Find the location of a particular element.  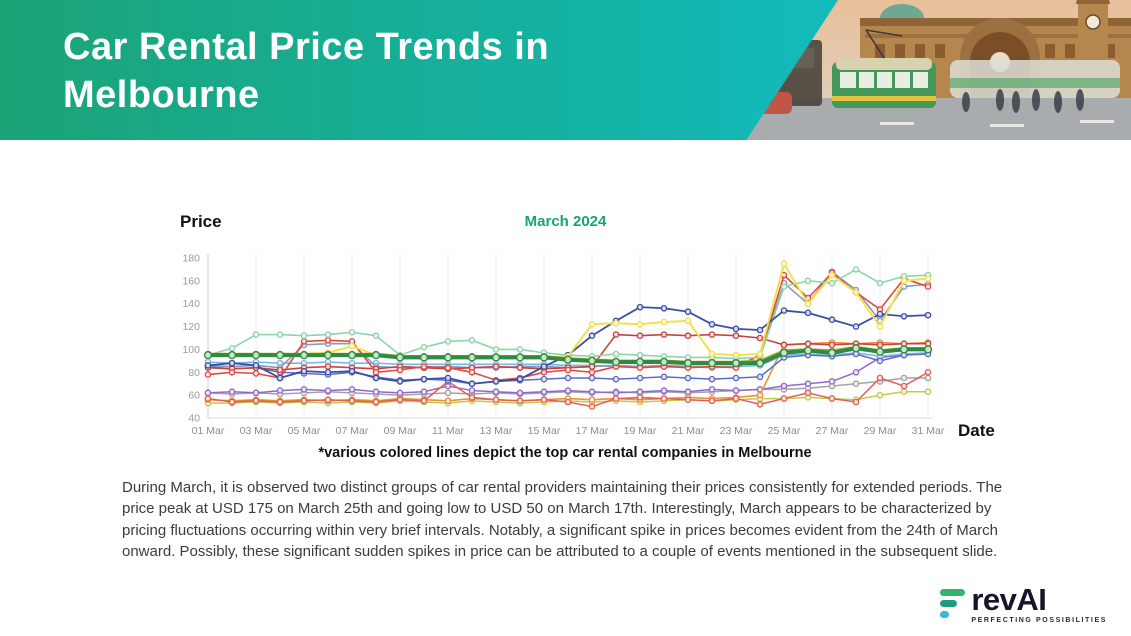

x-tick-label: 09 Mar is located at coordinates (400, 431).